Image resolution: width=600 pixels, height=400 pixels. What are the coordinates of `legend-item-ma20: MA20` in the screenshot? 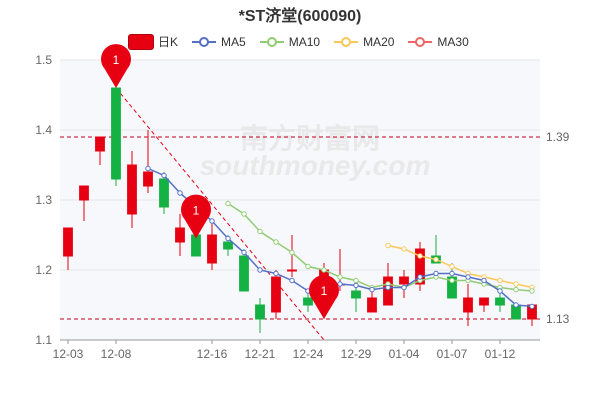 It's located at (364, 42).